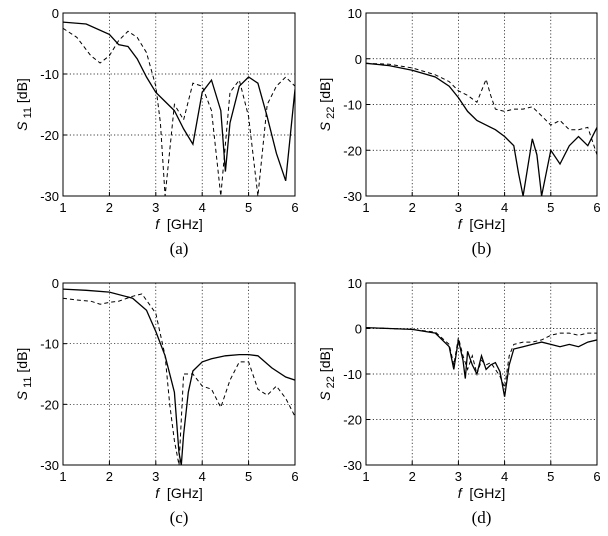 Image resolution: width=608 pixels, height=536 pixels. Describe the element at coordinates (482, 517) in the screenshot. I see `panel-caption: (d)` at that location.